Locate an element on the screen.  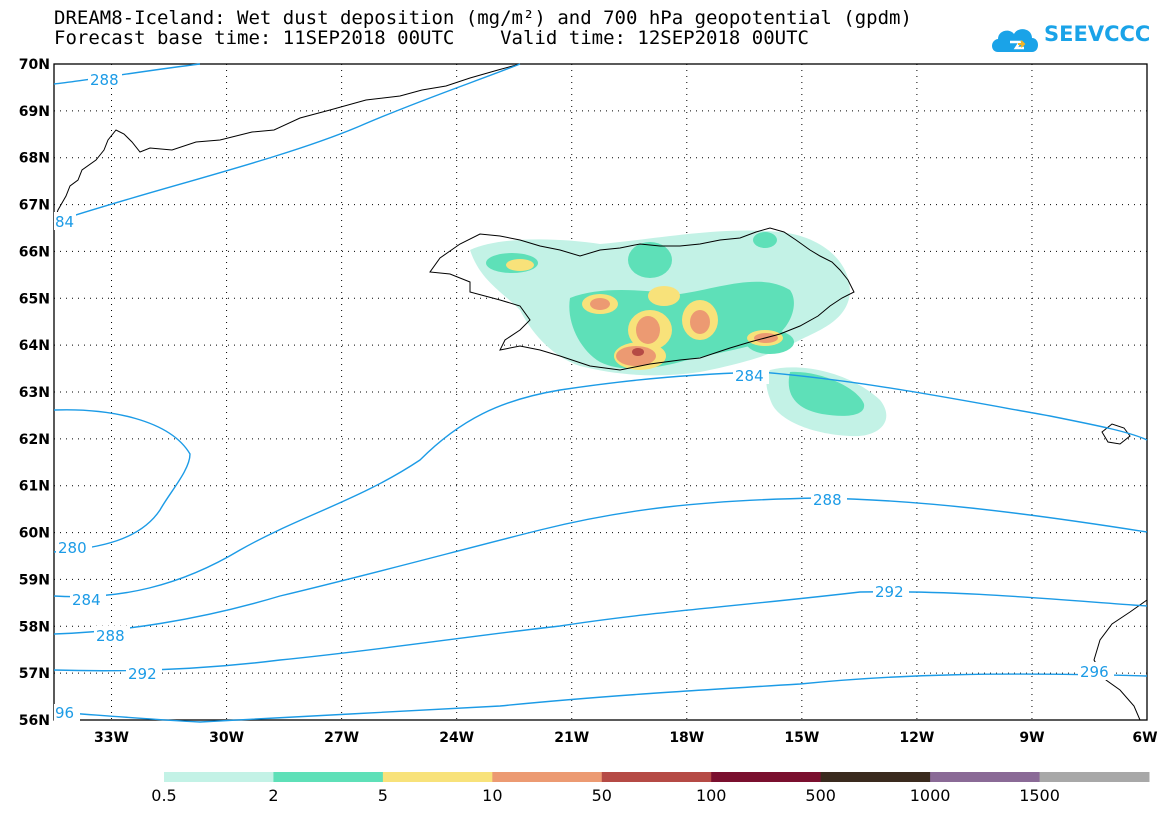
longitude-label: 33W is located at coordinates (111, 738).